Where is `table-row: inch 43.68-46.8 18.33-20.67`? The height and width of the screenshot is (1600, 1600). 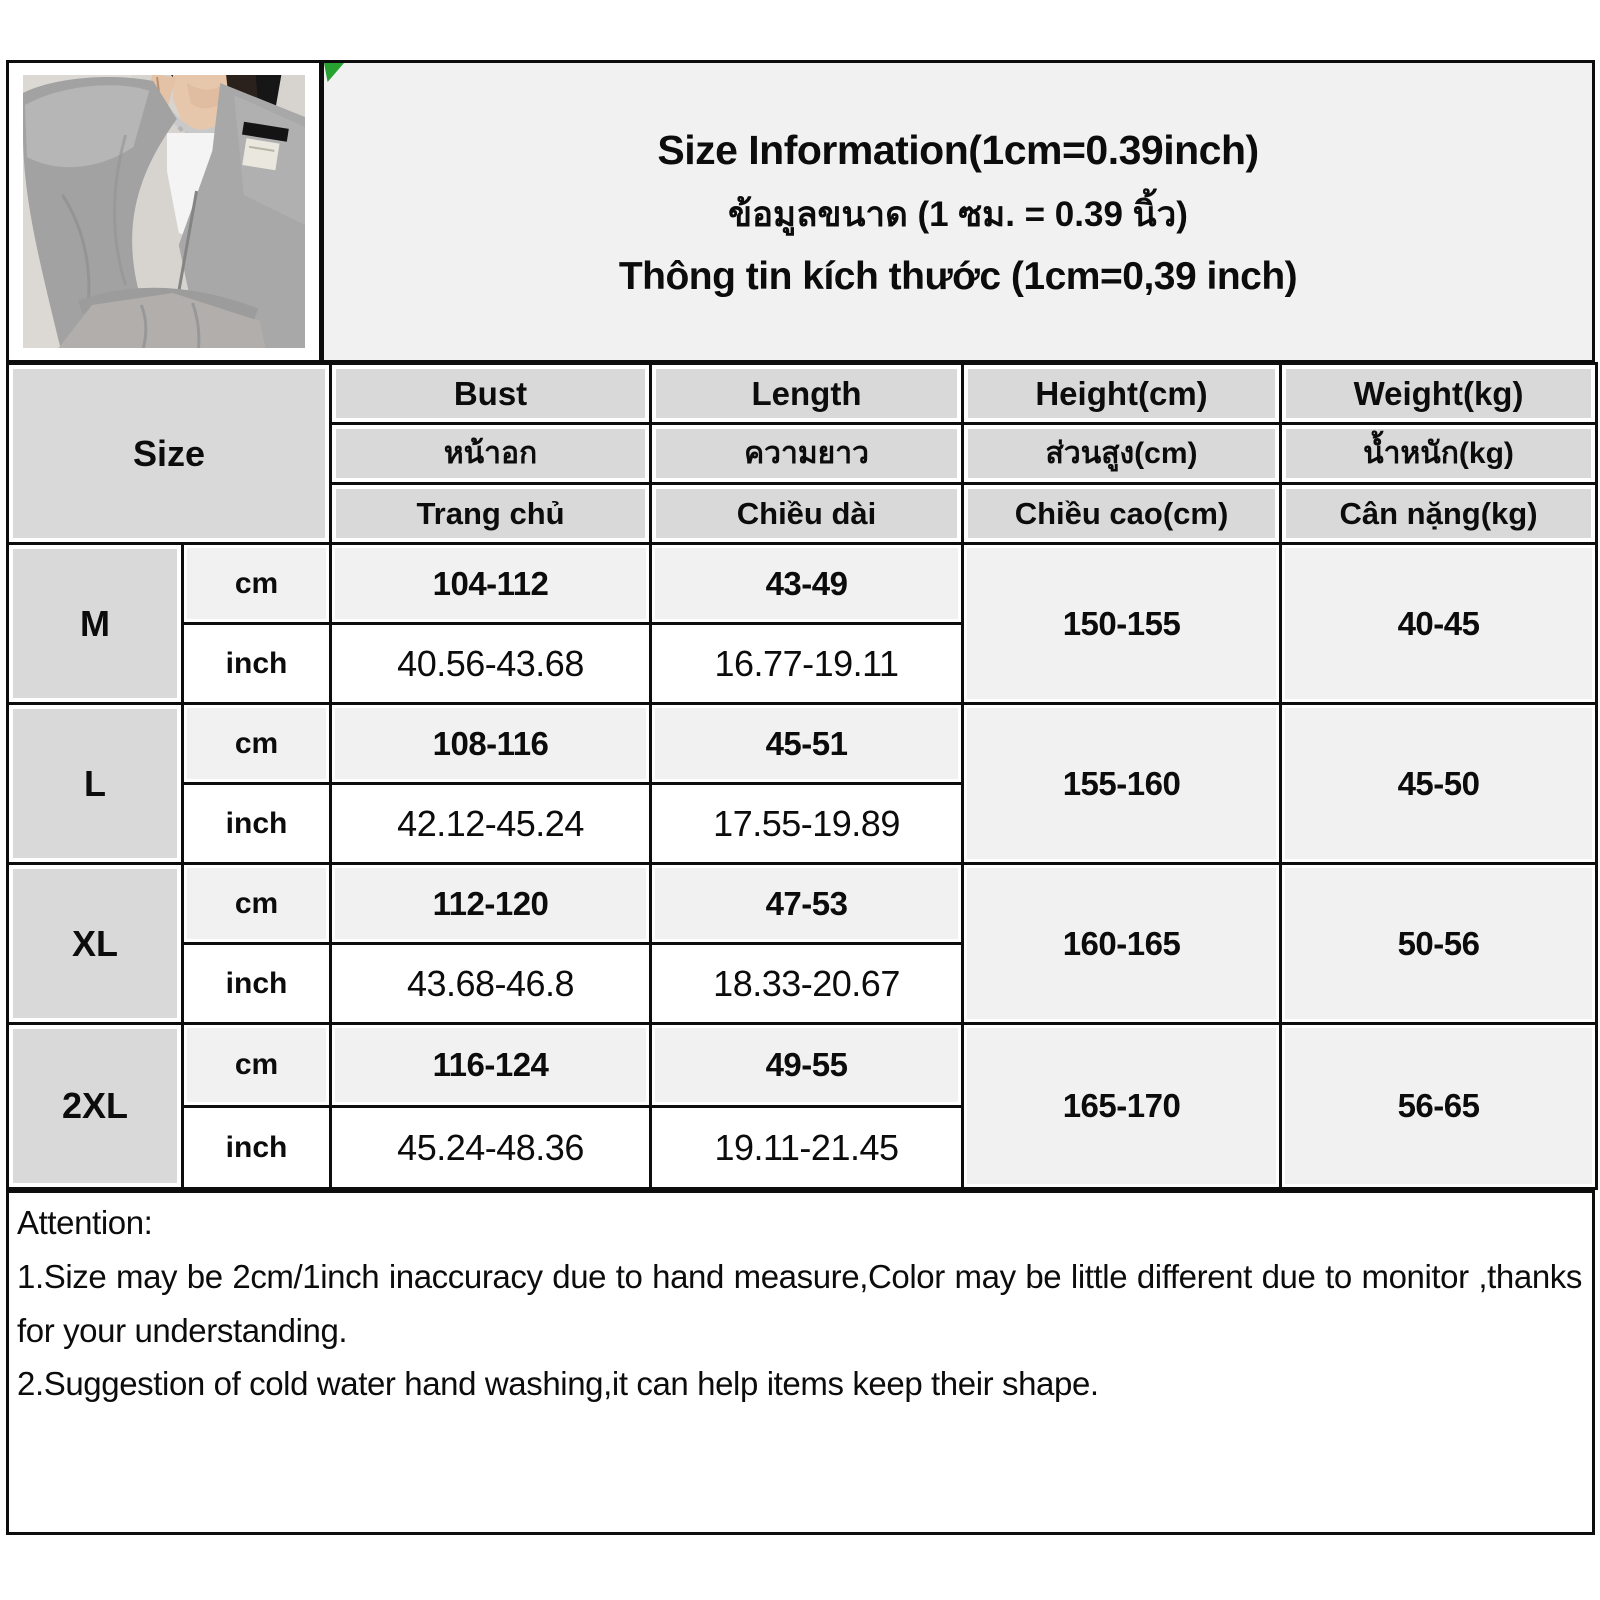
table-row: inch 43.68-46.8 18.33-20.67 is located at coordinates (802, 983).